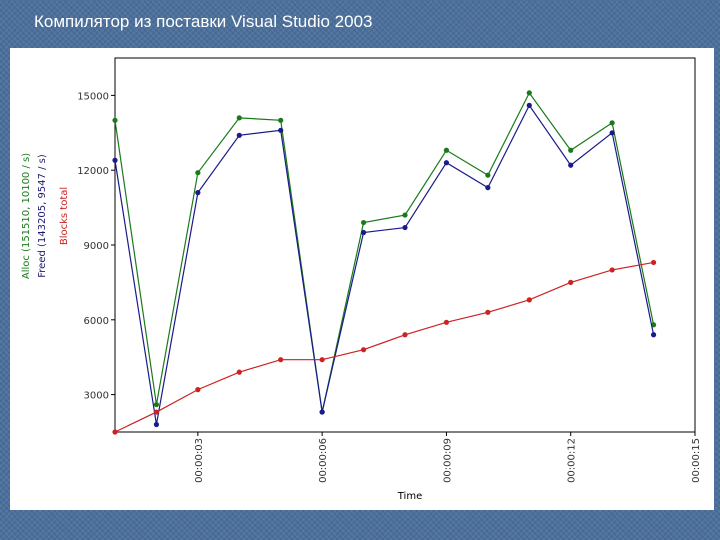 Image resolution: width=720 pixels, height=540 pixels. Describe the element at coordinates (96, 396) in the screenshot. I see `y-tick-label: 3000` at that location.